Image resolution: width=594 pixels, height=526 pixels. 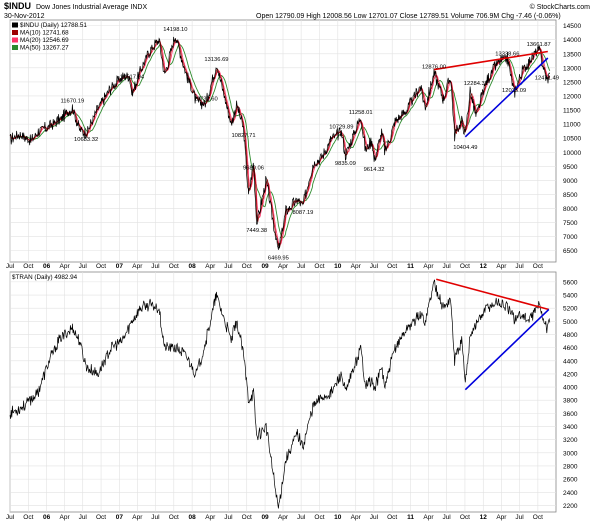 What do you see at coordinates (345, 164) in the screenshot?
I see `annotation-label: 9835.09` at bounding box center [345, 164].